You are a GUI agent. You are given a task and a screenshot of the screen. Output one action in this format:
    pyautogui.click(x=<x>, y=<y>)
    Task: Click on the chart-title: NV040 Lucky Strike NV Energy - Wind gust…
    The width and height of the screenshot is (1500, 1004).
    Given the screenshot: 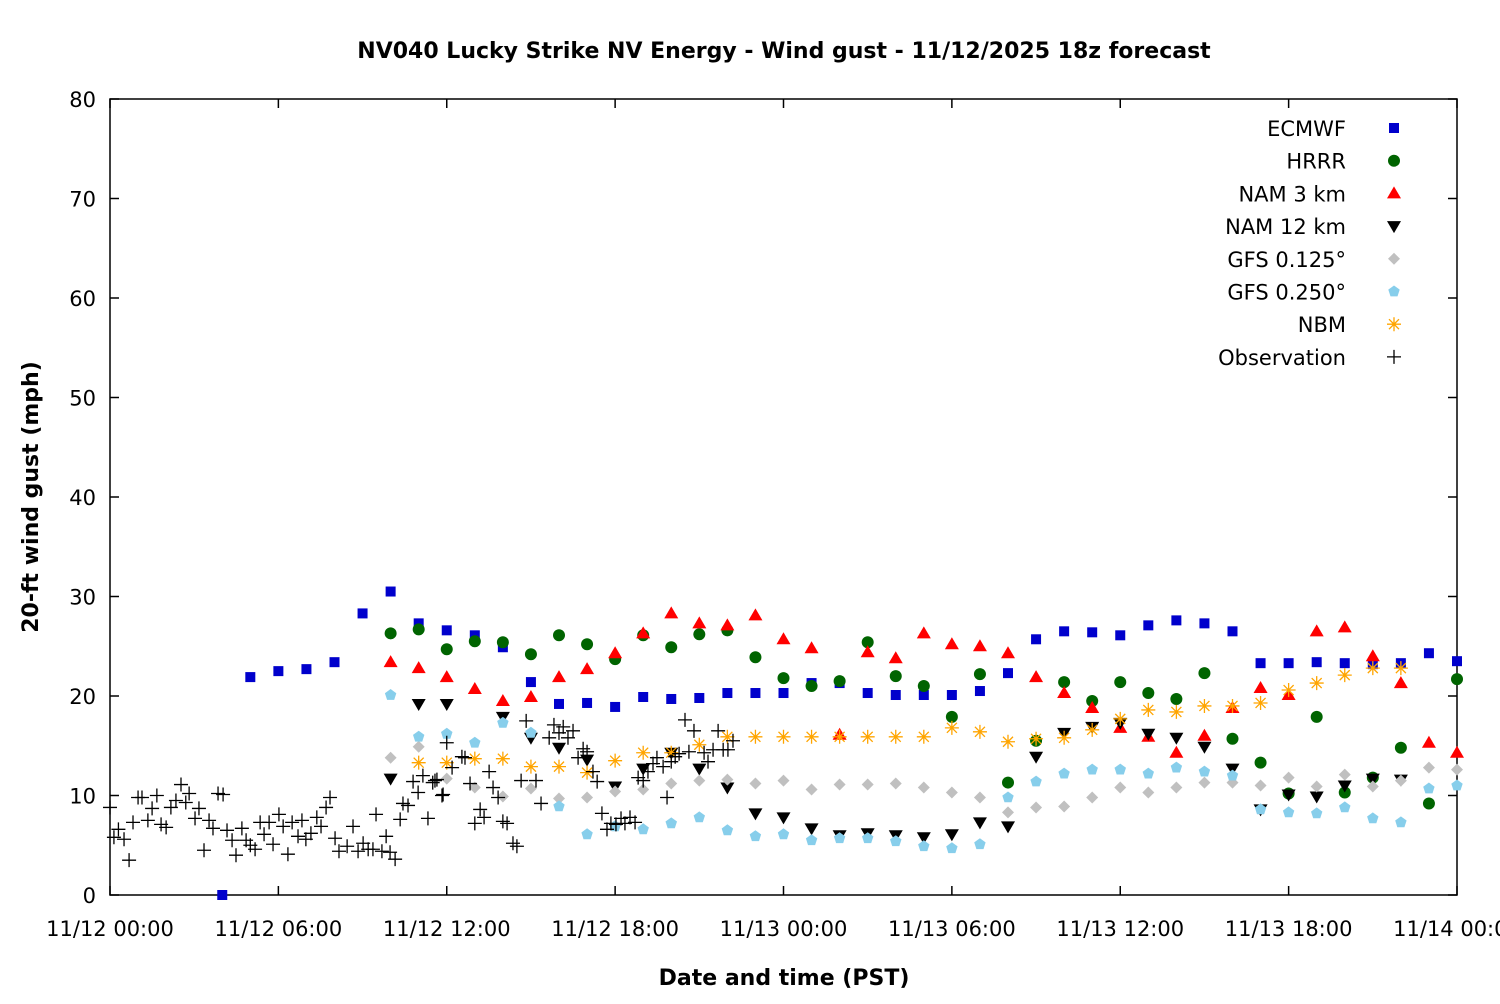 What is the action you would take?
    pyautogui.click(x=784, y=51)
    